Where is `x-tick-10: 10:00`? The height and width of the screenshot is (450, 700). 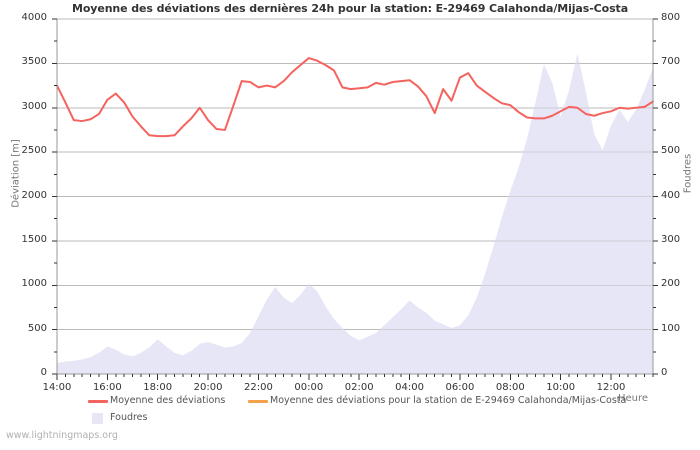 x-tick-10: 10:00 is located at coordinates (561, 387).